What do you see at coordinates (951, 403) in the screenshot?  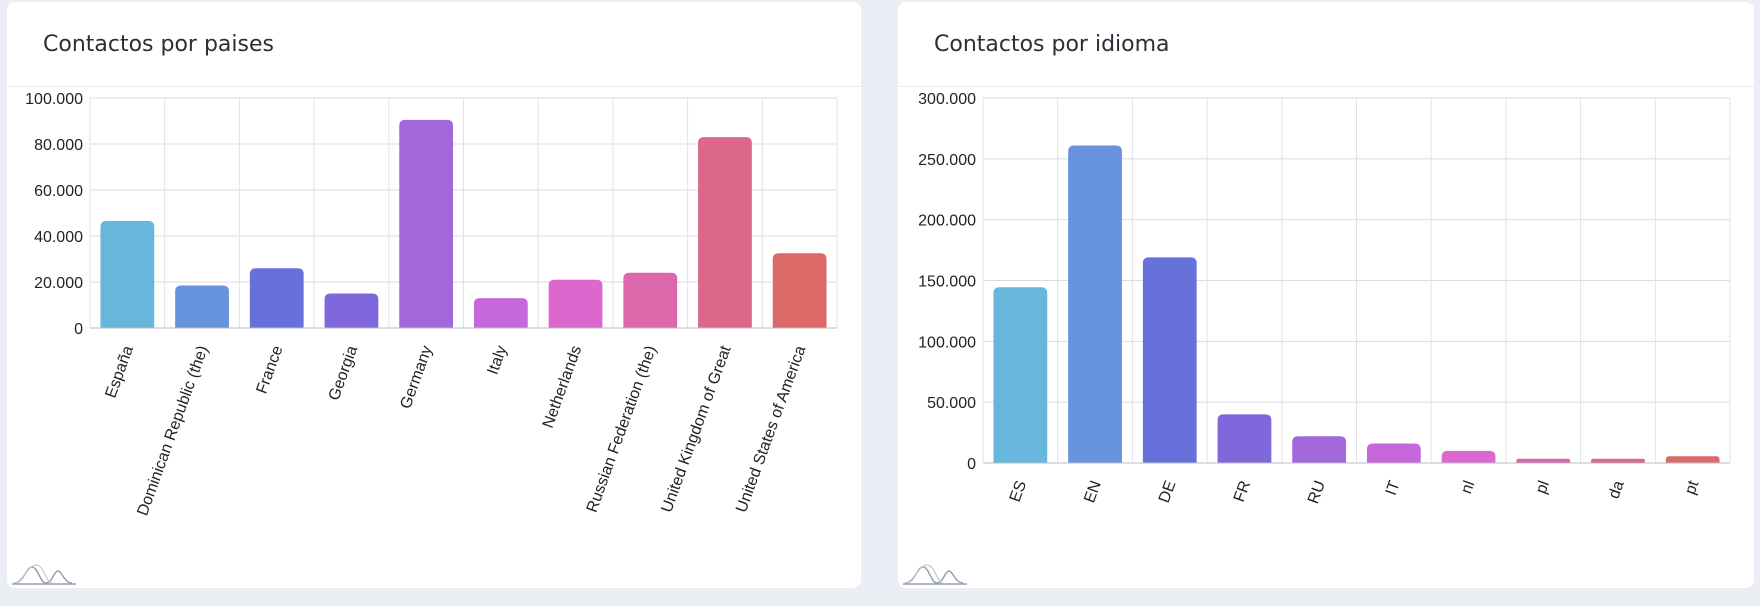 I see `y-tick-label: 50.000` at bounding box center [951, 403].